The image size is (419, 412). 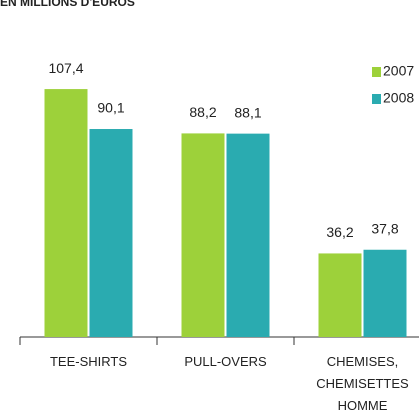 I want to click on x-tick-label: PULL-OVERS, so click(x=225, y=361).